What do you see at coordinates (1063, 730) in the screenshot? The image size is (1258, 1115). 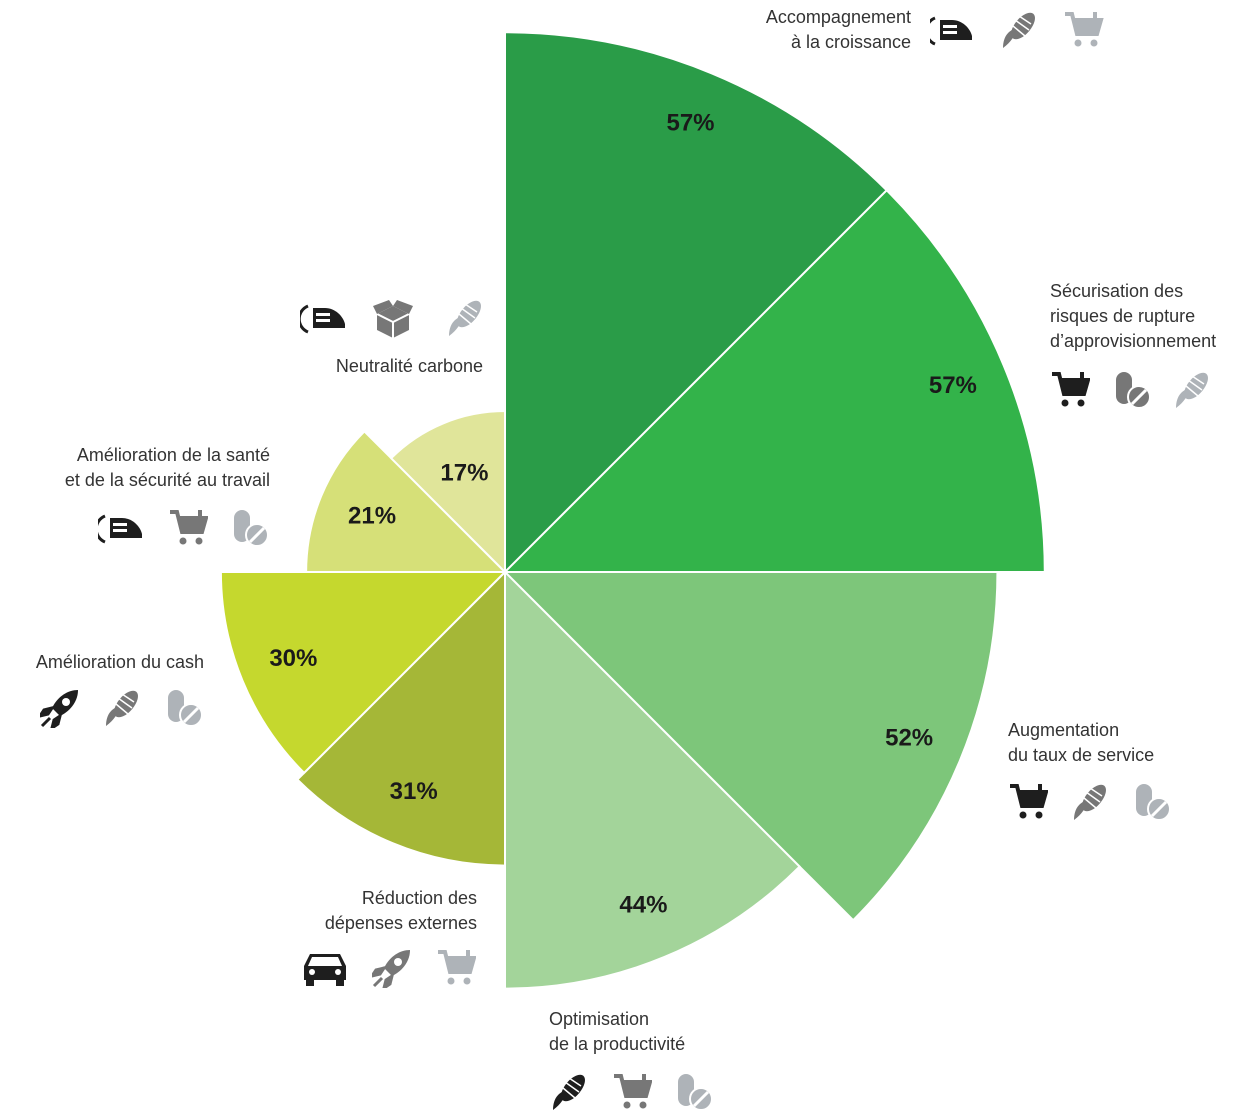 I see `category-label: Augmentation` at bounding box center [1063, 730].